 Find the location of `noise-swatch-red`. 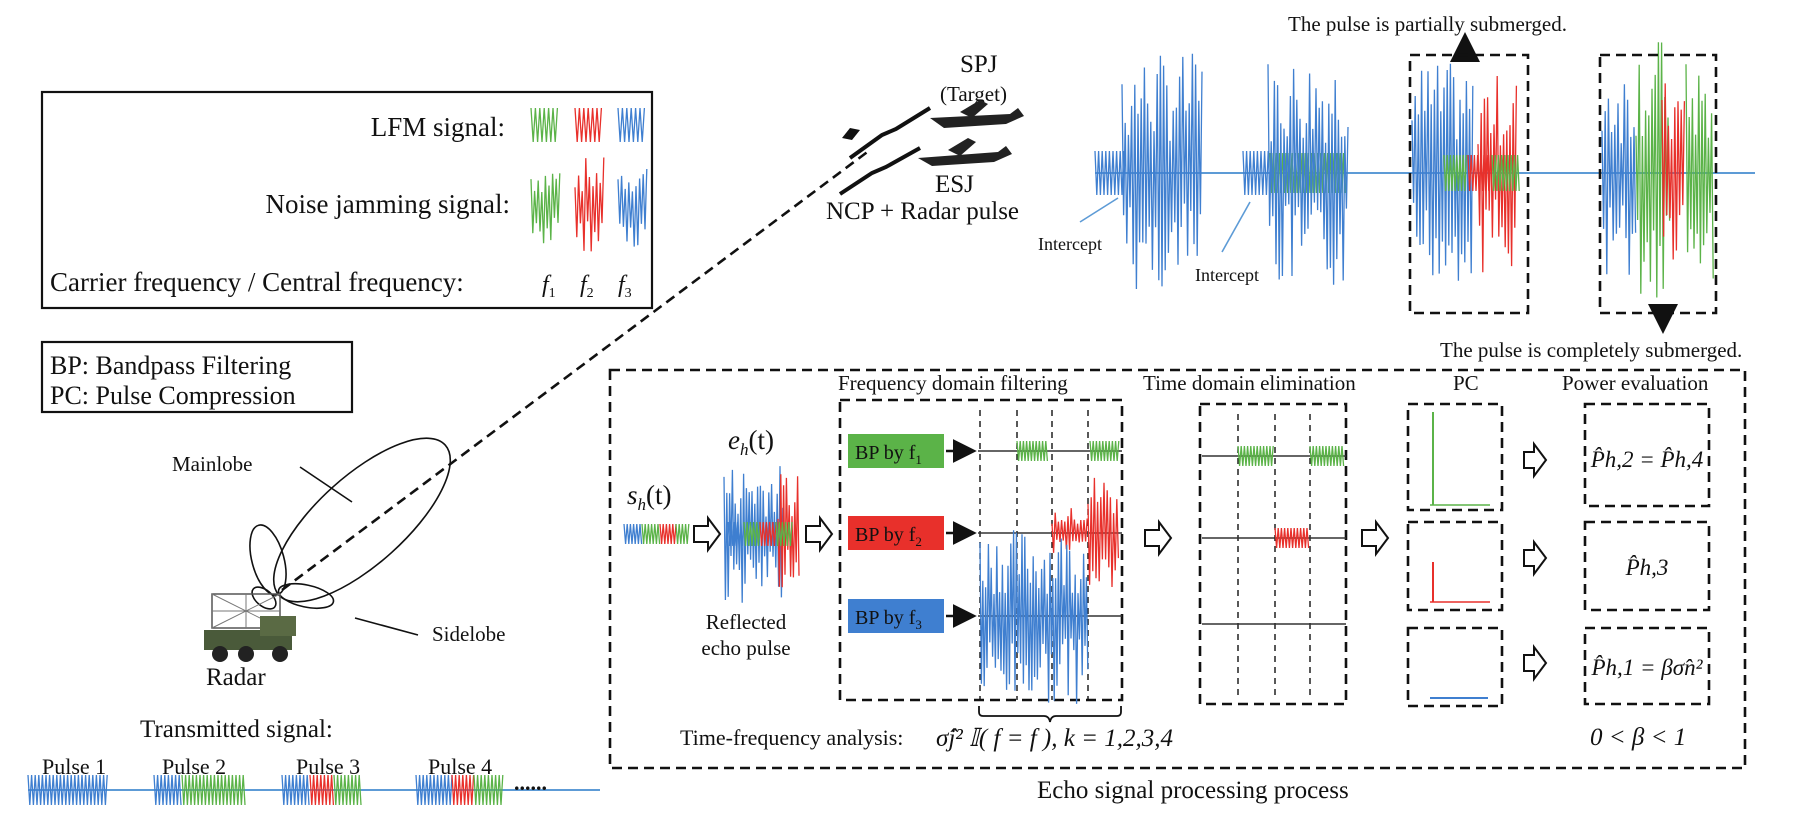

noise-swatch-red is located at coordinates (589, 204).